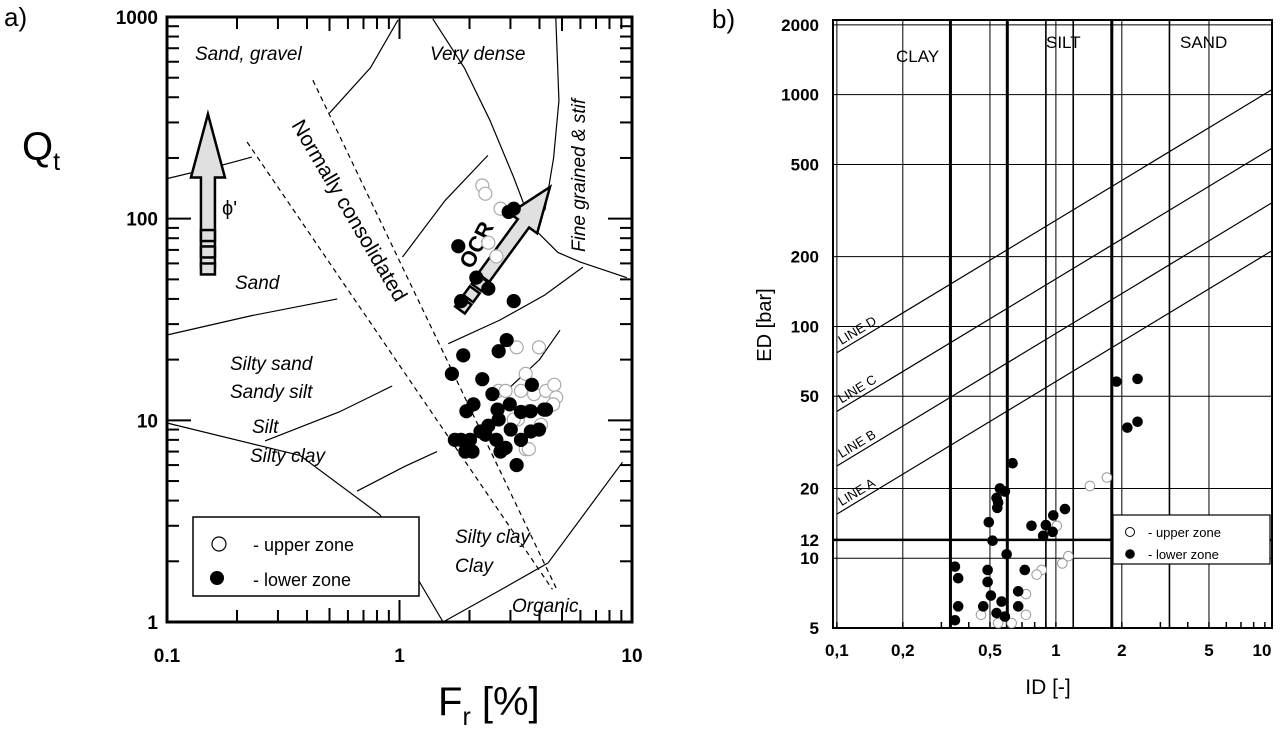  What do you see at coordinates (1048, 687) in the screenshot?
I see `x-axis-label: ID [-]` at bounding box center [1048, 687].